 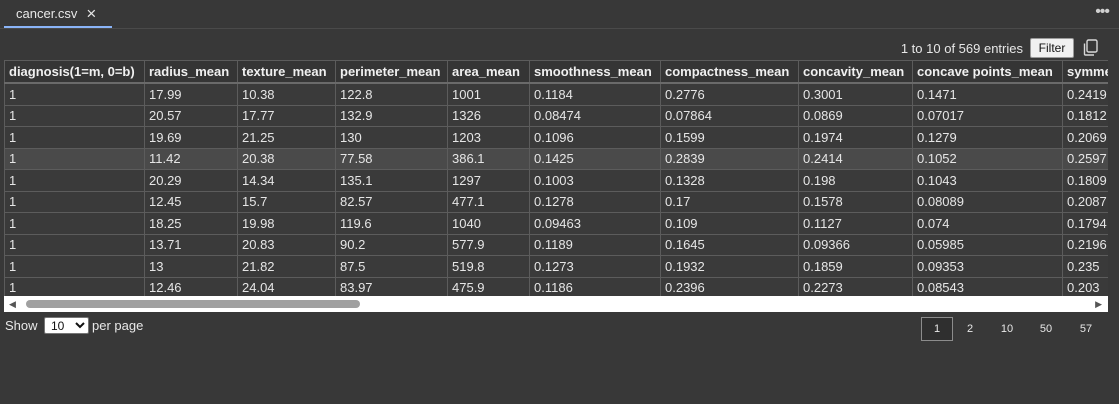 What do you see at coordinates (91, 13) in the screenshot?
I see `close-icon: ×` at bounding box center [91, 13].